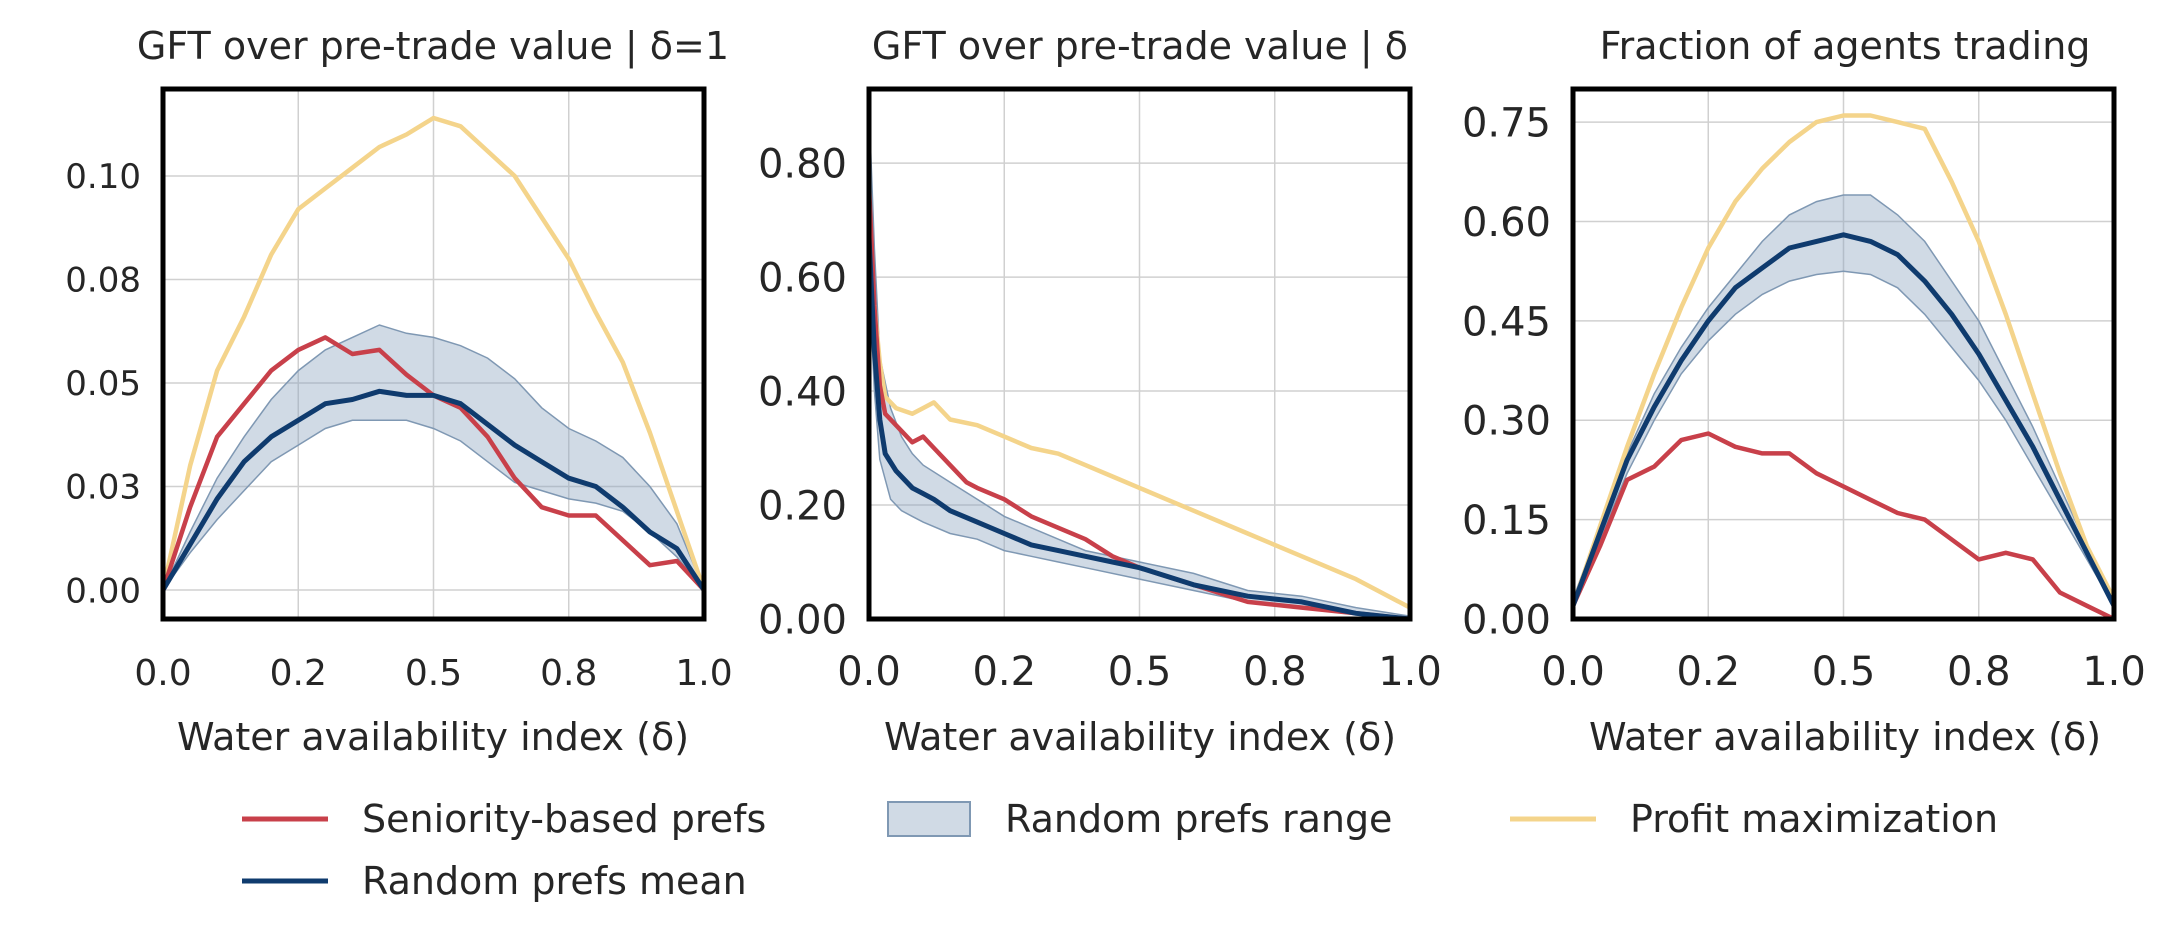 Image resolution: width=2178 pixels, height=951 pixels. I want to click on panel-3-x-tick-label: 0.8, so click(1979, 672).